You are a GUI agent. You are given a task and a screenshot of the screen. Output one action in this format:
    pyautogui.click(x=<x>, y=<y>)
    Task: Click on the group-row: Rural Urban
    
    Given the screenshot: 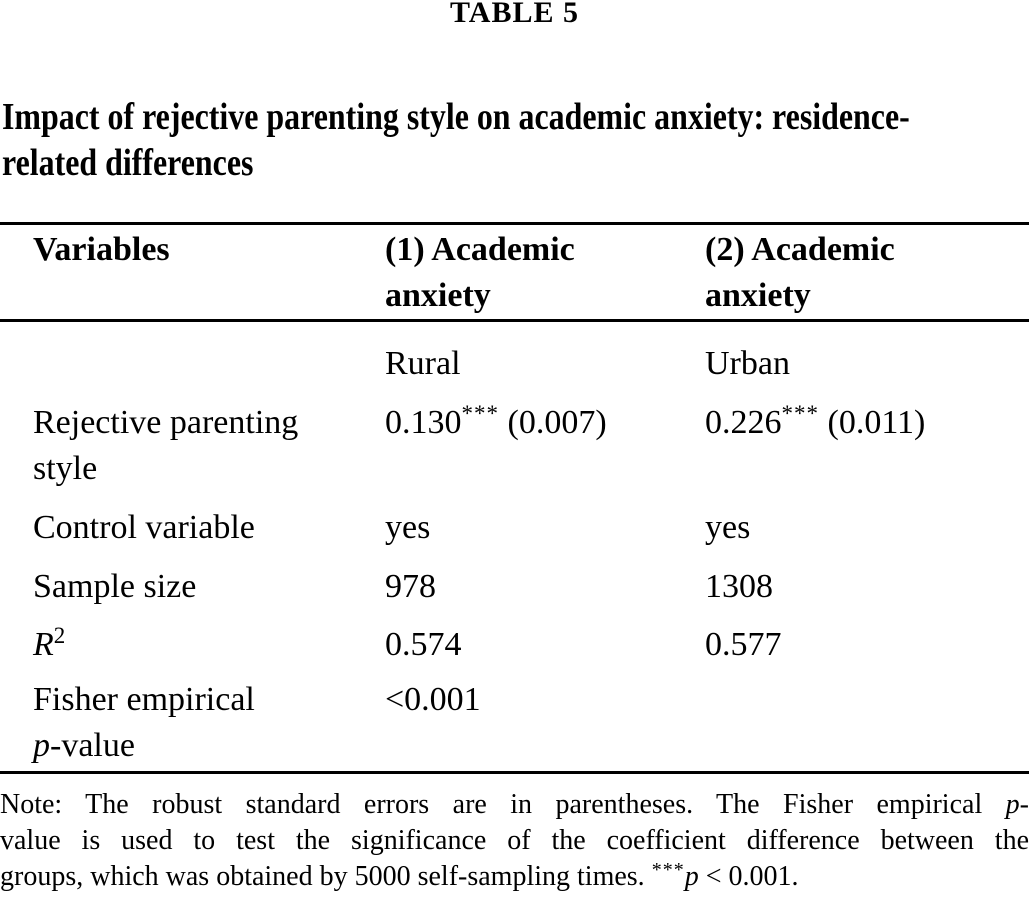 What is the action you would take?
    pyautogui.click(x=514, y=360)
    